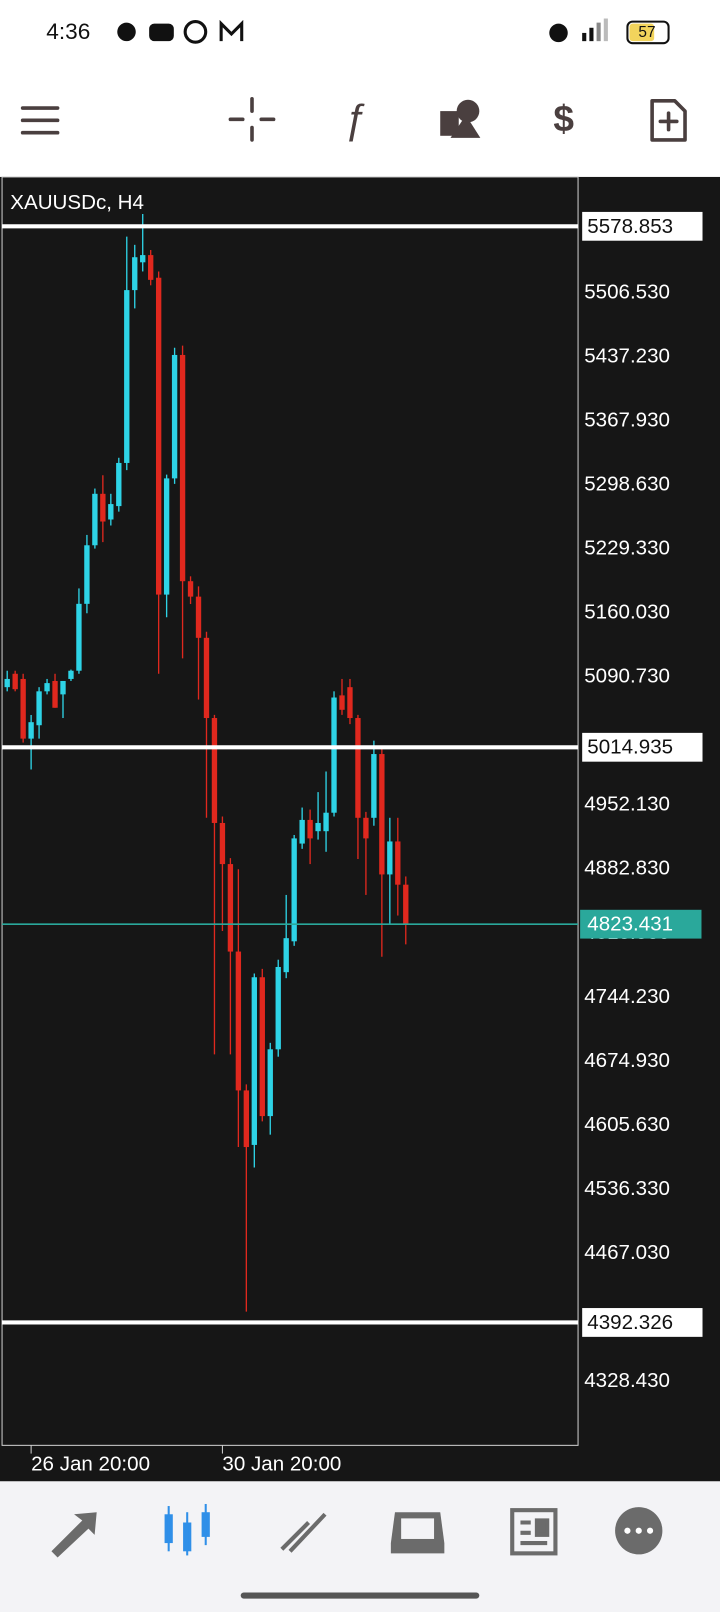  Describe the element at coordinates (281, 1463) in the screenshot. I see `x-tick-label: 30 Jan 20:00` at that location.